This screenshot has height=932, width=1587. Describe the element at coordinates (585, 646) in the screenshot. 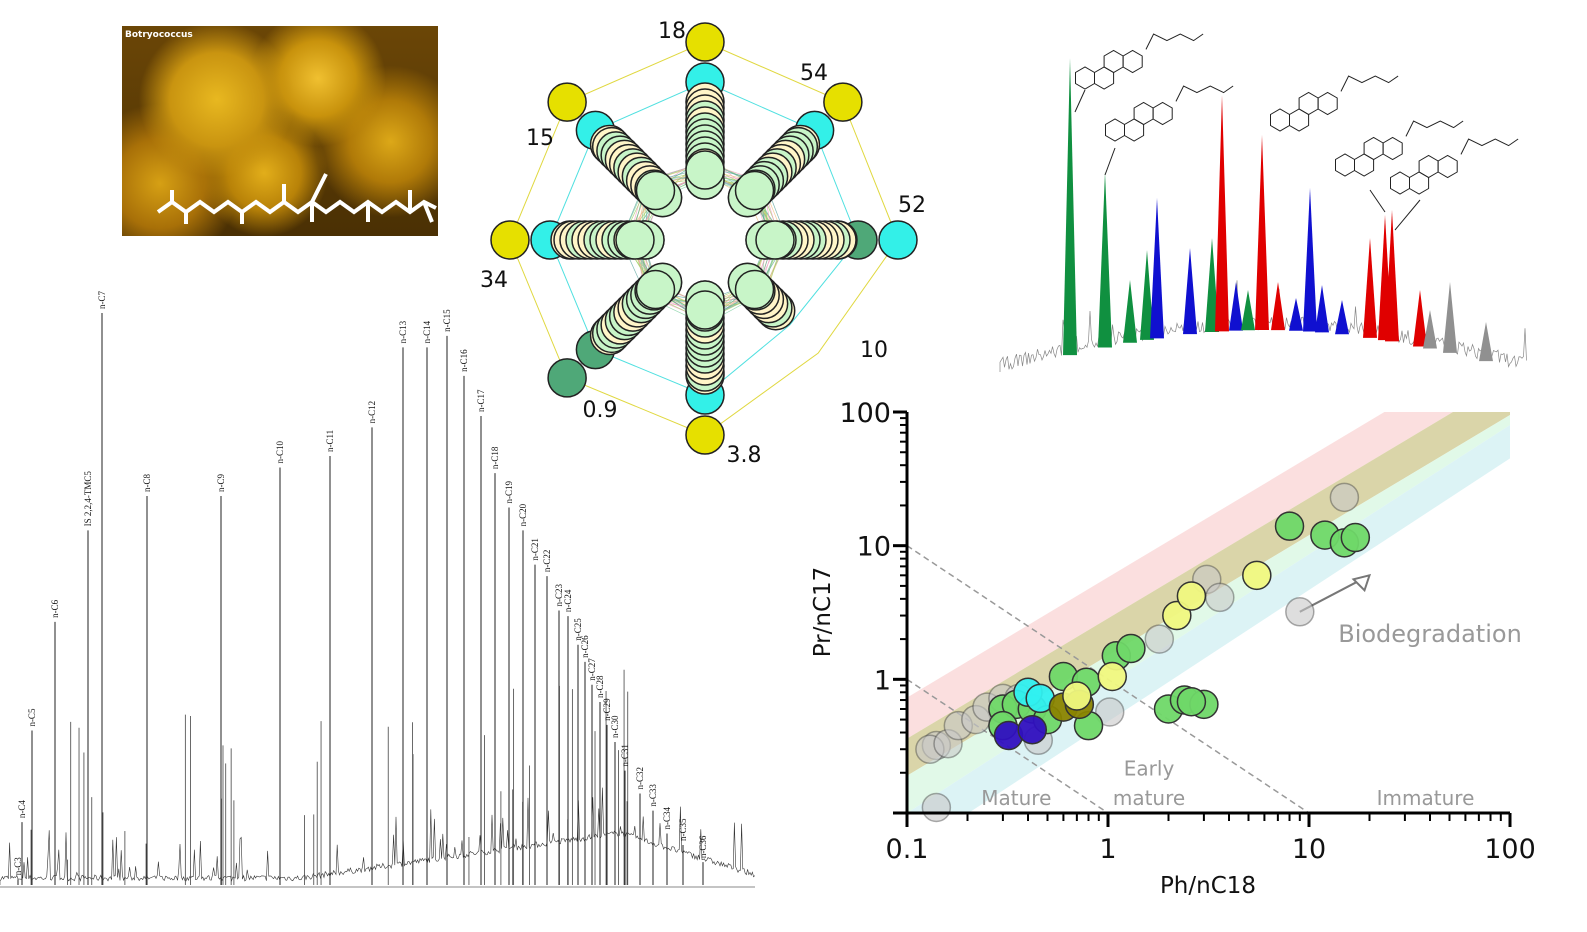

I see `peak-label: n-C26` at that location.